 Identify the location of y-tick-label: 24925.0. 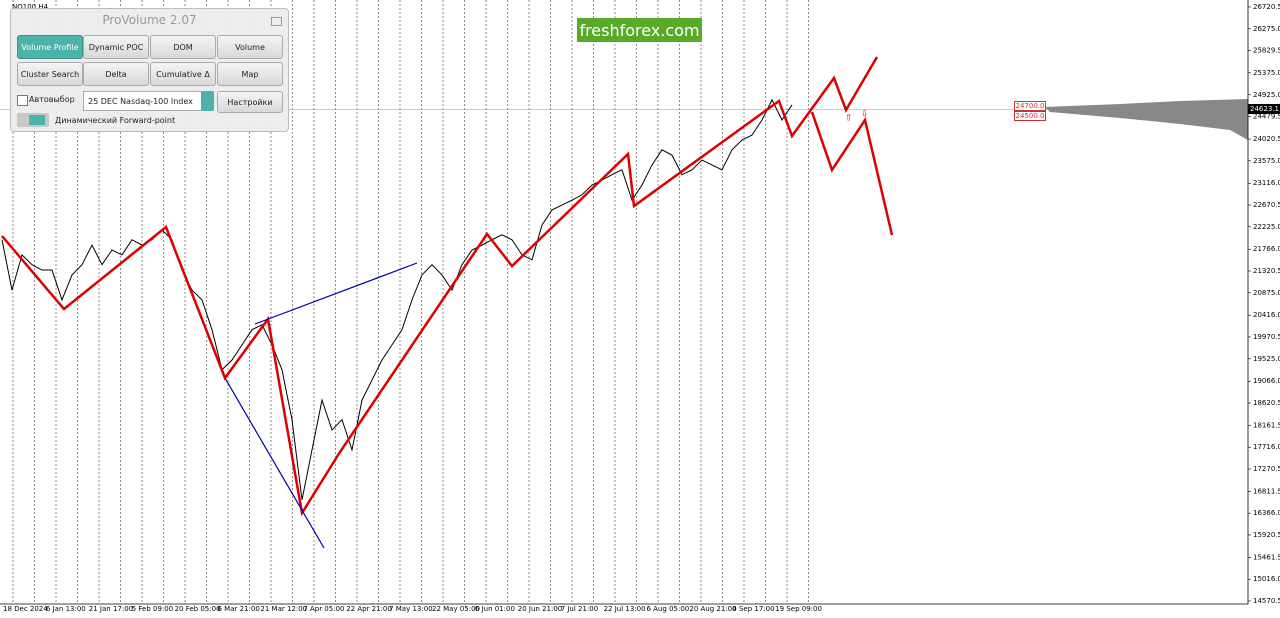
(1266, 95).